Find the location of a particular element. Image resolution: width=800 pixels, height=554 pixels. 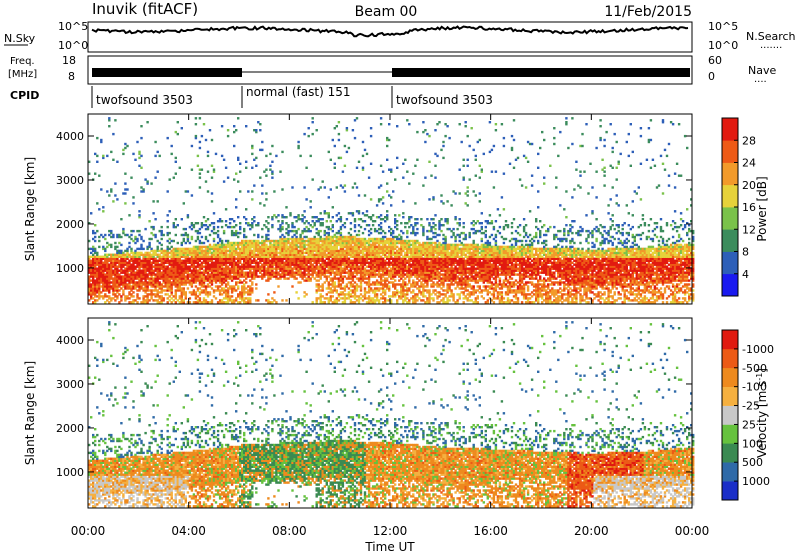

cpid-segment-2: normal (fast) 151 is located at coordinates (298, 92).